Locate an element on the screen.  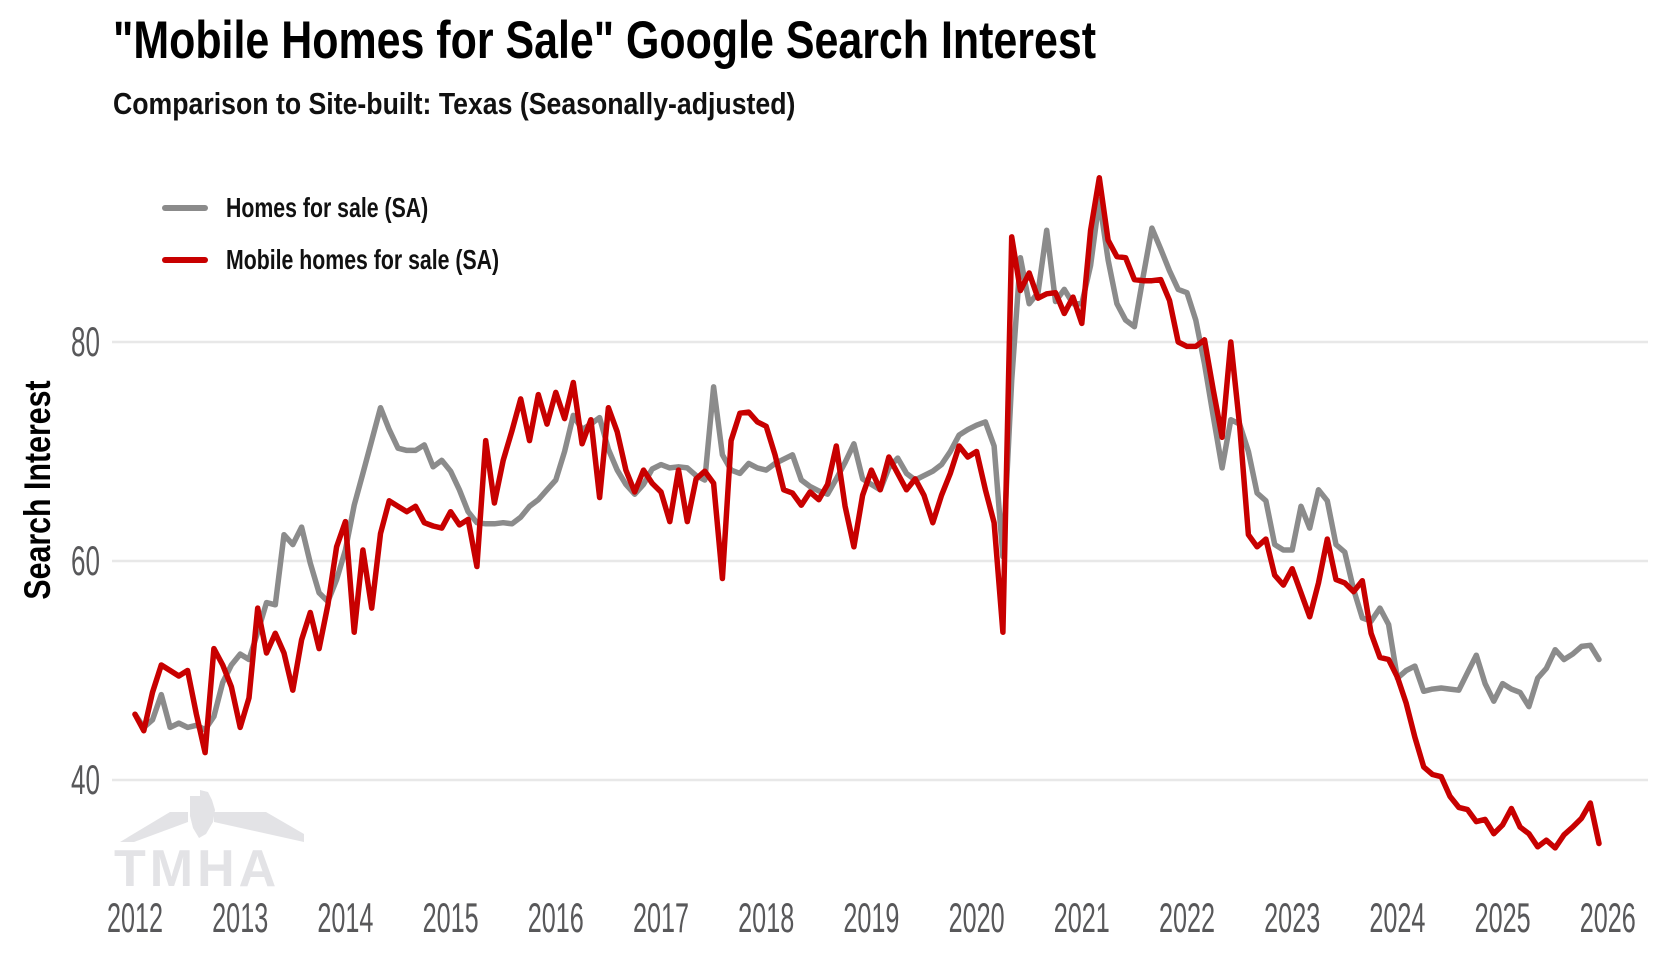
legend-item-mobile-homes-for-sale: Mobile homes for sale (SA) is located at coordinates (373, 260).